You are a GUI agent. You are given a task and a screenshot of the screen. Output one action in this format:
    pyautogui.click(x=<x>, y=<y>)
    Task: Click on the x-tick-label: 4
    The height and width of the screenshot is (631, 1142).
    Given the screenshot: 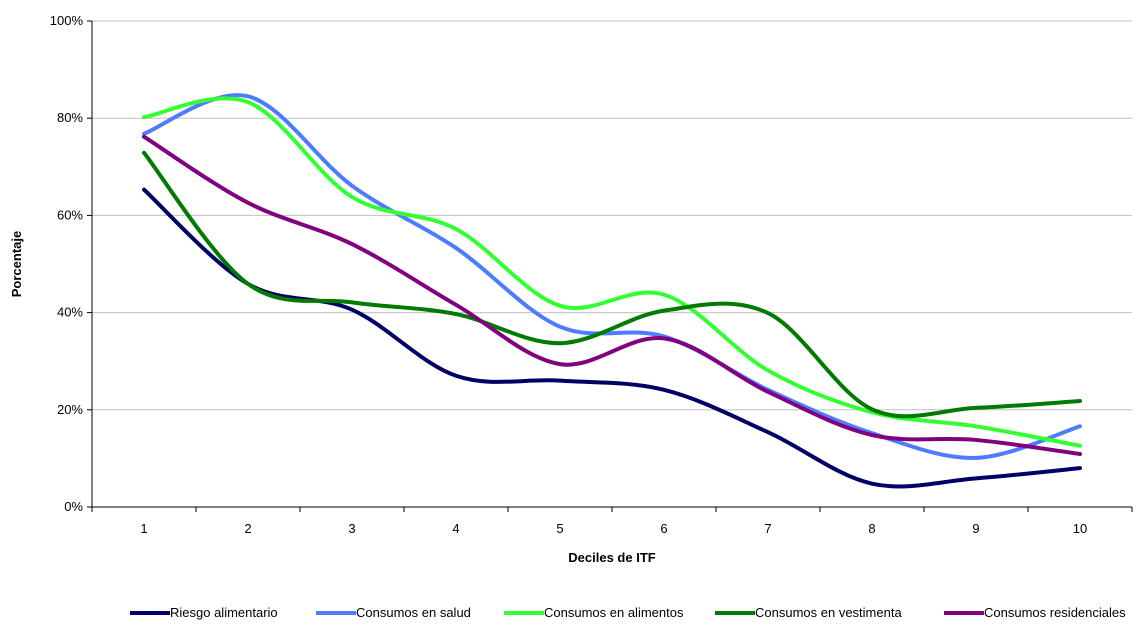 What is the action you would take?
    pyautogui.click(x=455, y=528)
    